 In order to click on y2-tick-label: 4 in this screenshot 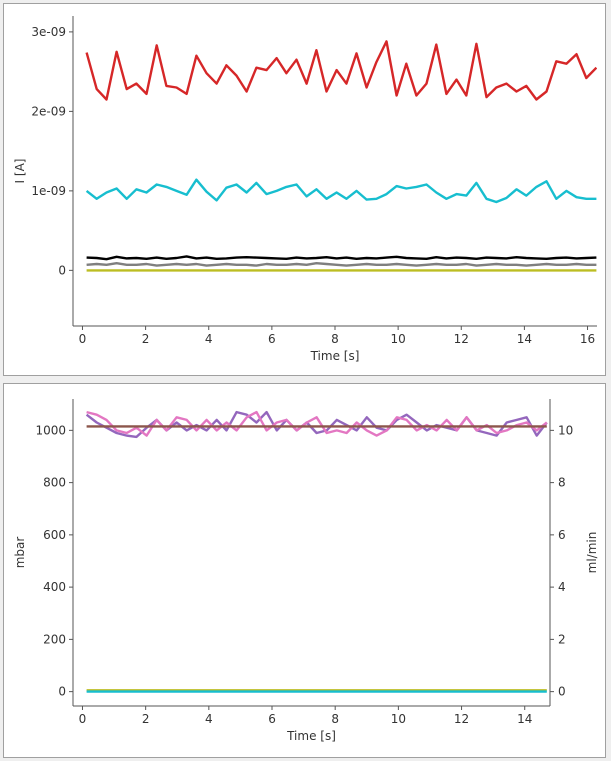, I will do `click(562, 587)`.